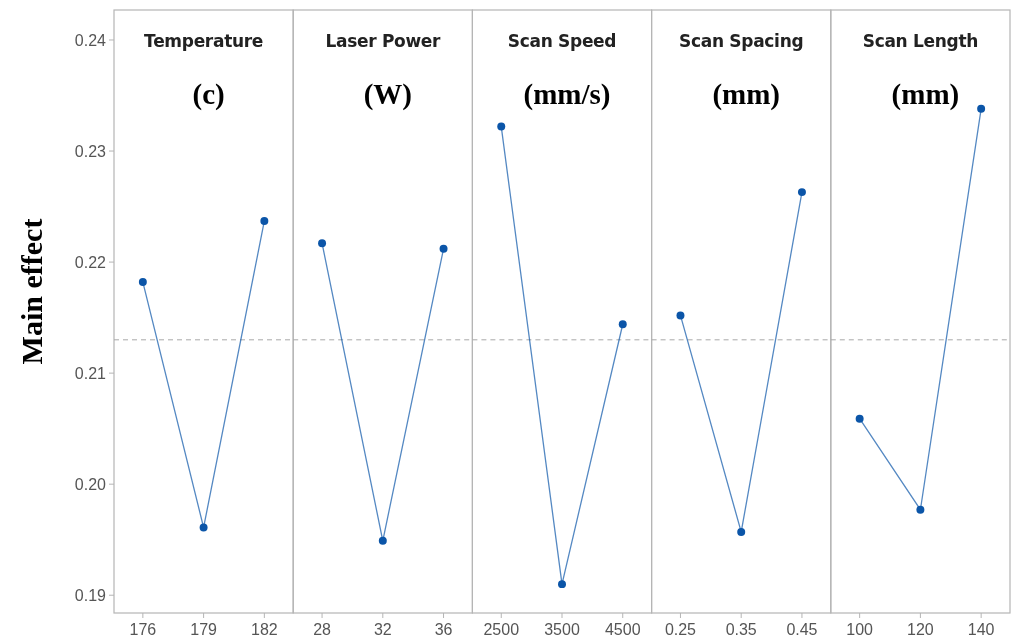 This screenshot has height=643, width=1013. I want to click on x-tick-label: 36, so click(443, 629).